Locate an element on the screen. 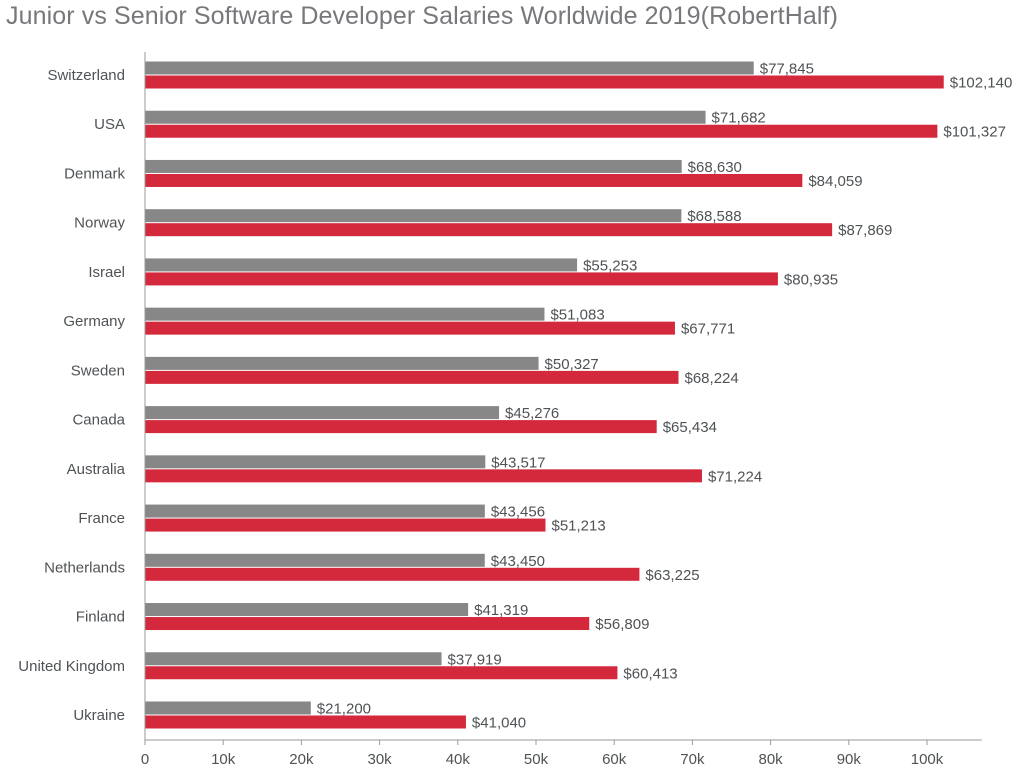  category-label: Germany is located at coordinates (94, 321).